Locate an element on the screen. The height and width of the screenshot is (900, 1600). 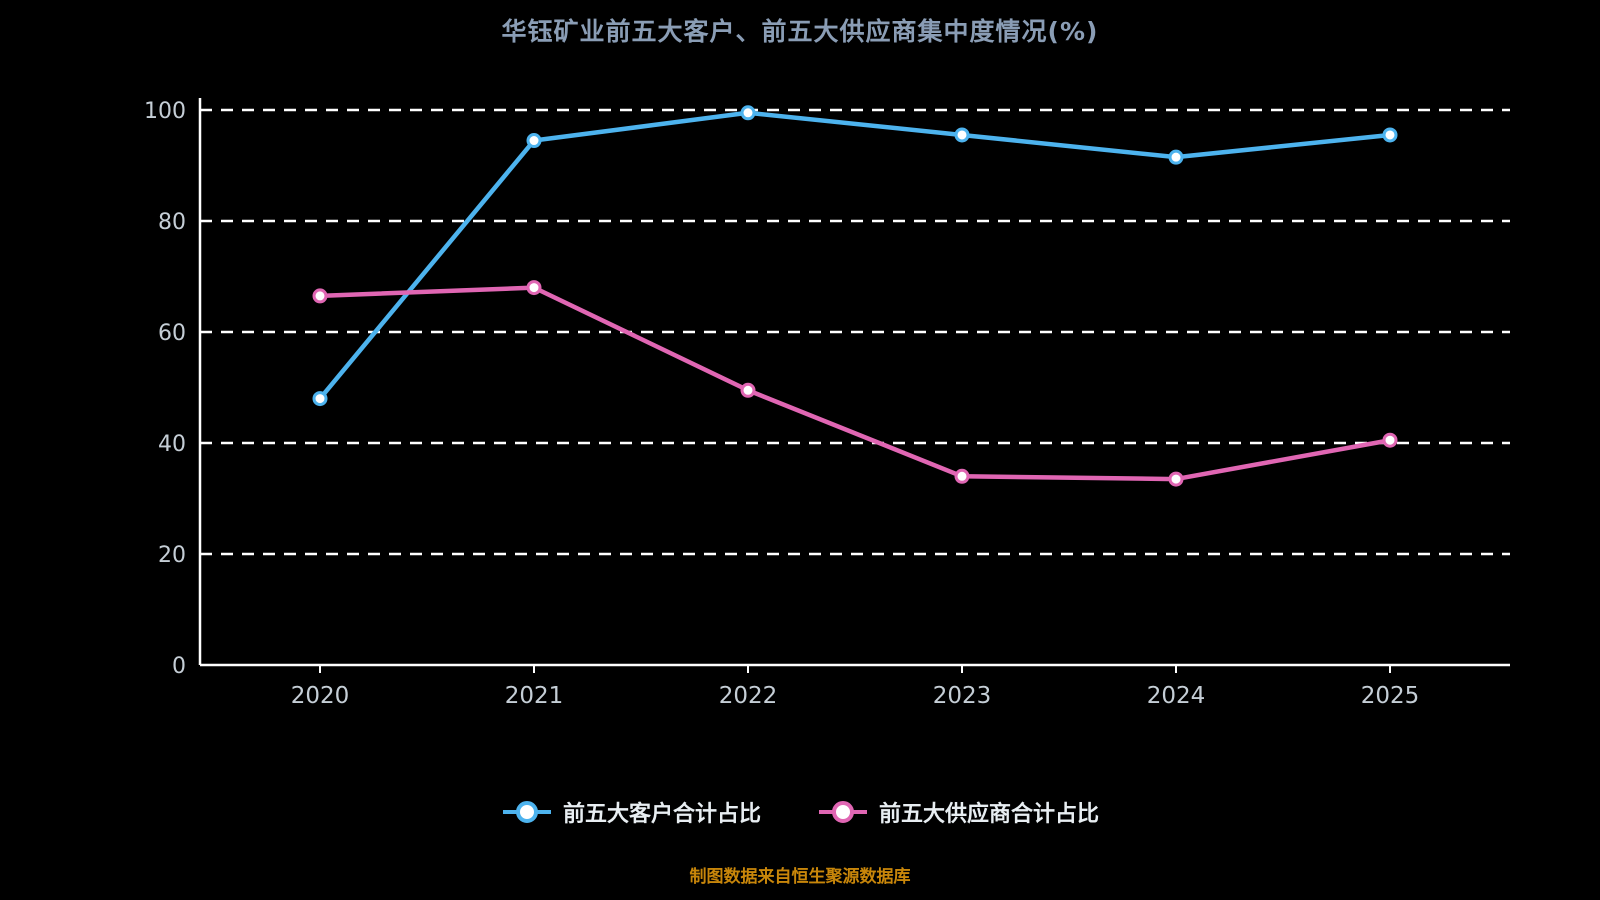
svg-text: 40 is located at coordinates (172, 444).